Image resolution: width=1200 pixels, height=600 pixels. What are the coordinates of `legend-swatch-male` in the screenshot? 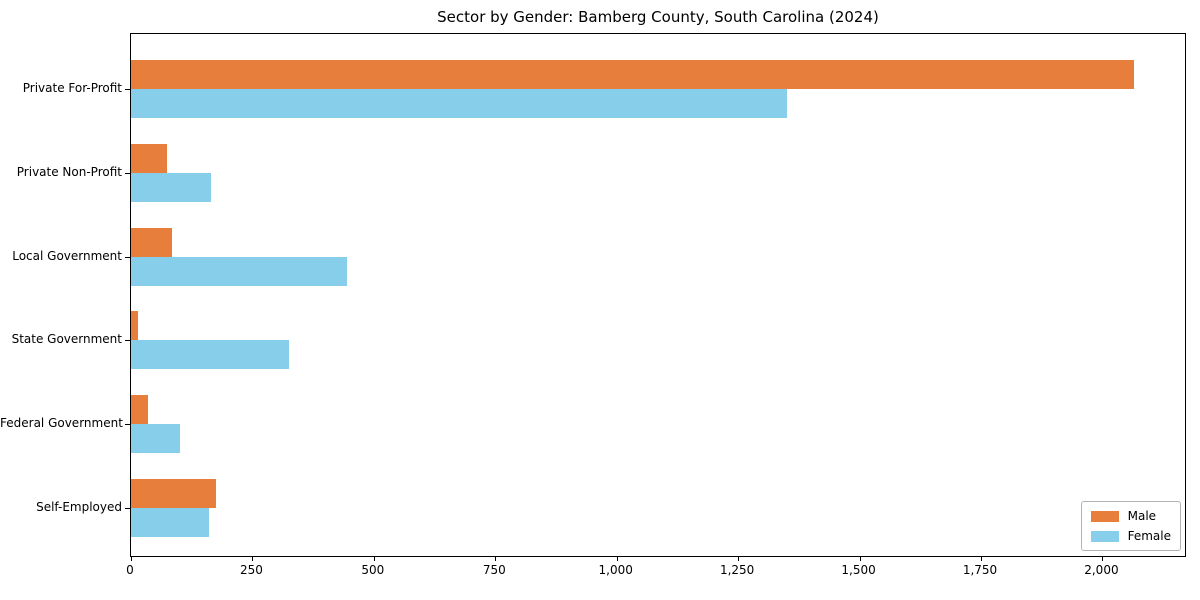 It's located at (1104, 516).